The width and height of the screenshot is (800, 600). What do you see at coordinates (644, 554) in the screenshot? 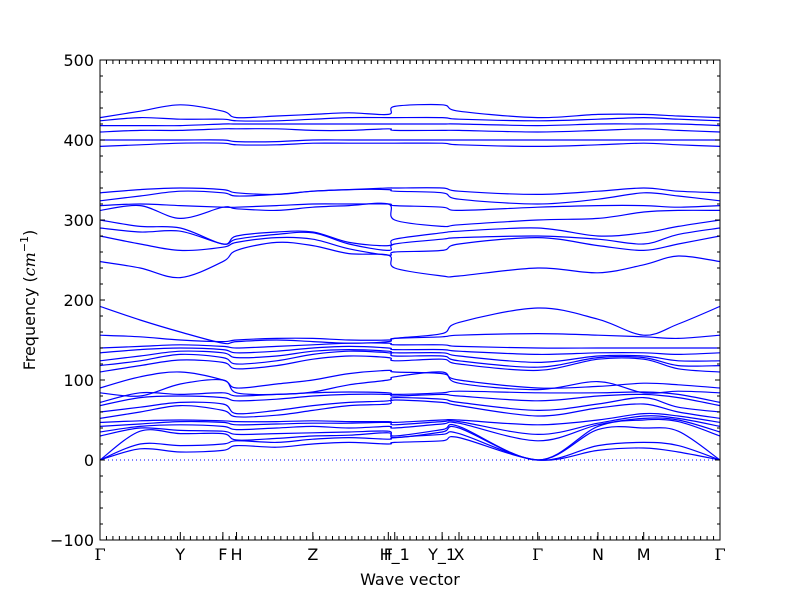
I see `x-tick-label: M` at bounding box center [644, 554].